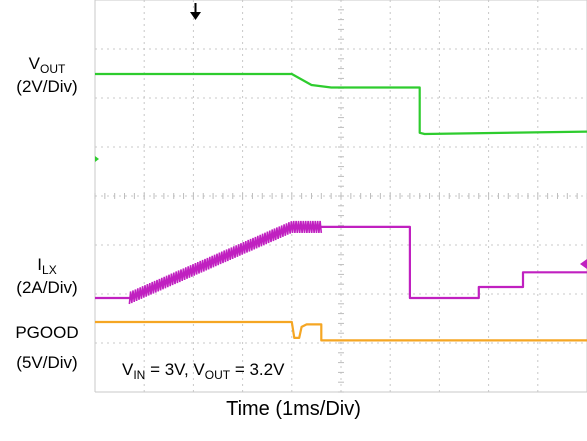 The height and width of the screenshot is (441, 587). What do you see at coordinates (225, 262) in the screenshot?
I see `trace-ilx-noise` at bounding box center [225, 262].